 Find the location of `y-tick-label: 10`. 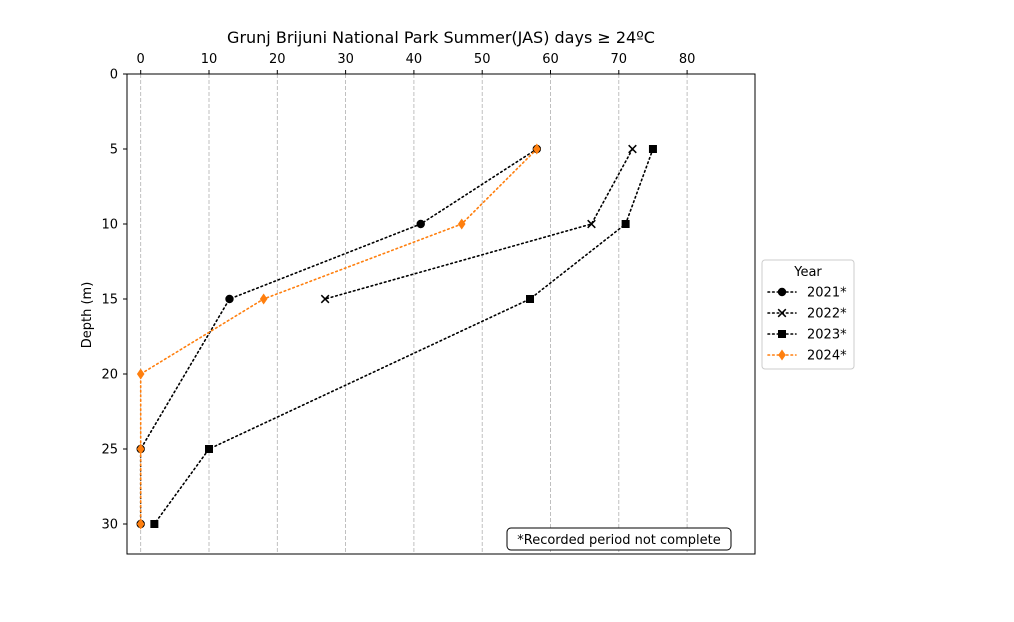

y-tick-label: 10 is located at coordinates (109, 225).